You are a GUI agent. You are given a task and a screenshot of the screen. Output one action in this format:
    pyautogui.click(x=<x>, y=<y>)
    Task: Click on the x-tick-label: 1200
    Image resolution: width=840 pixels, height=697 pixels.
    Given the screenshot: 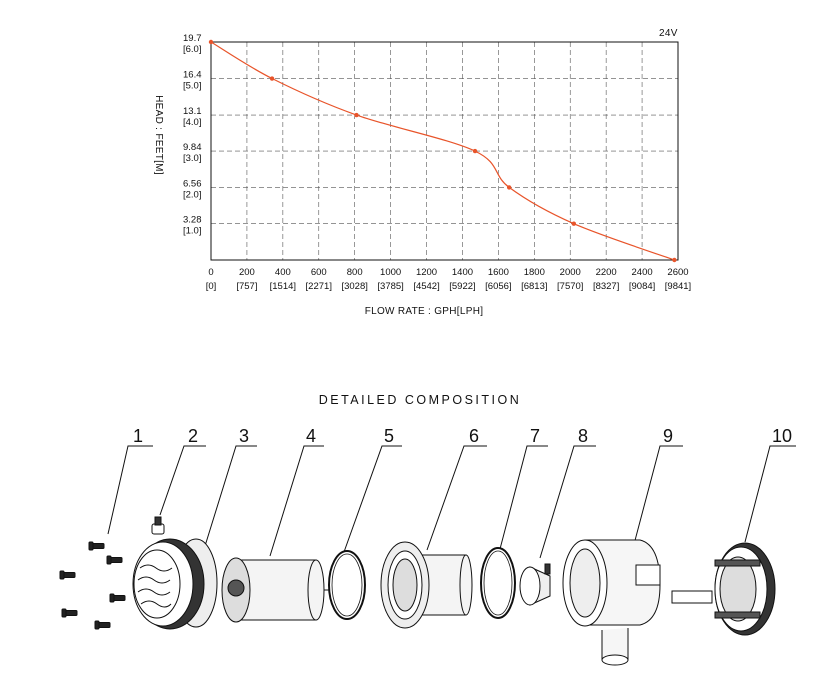 What is the action you would take?
    pyautogui.click(x=426, y=272)
    